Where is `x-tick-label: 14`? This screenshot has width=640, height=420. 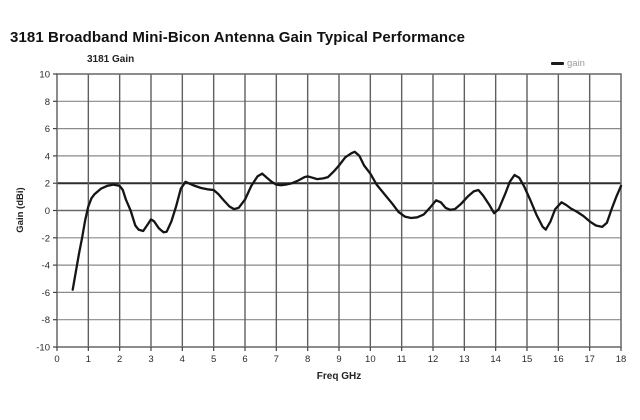
x-tick-label: 14 is located at coordinates (495, 359).